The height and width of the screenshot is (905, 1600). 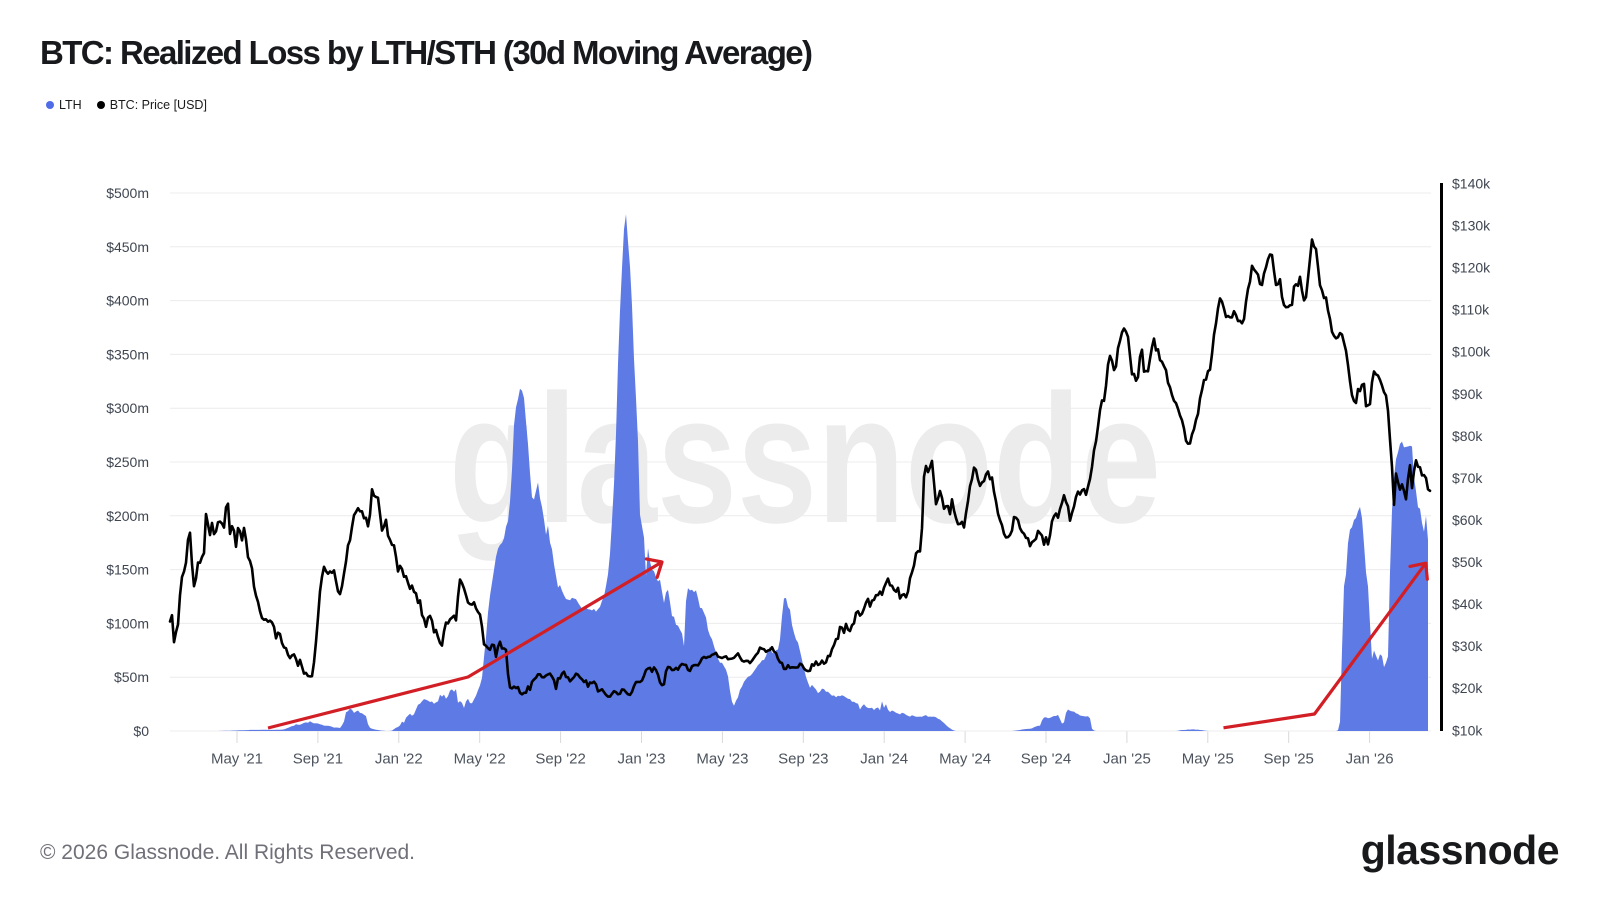 I want to click on svg-text: Jan '23, so click(x=642, y=759).